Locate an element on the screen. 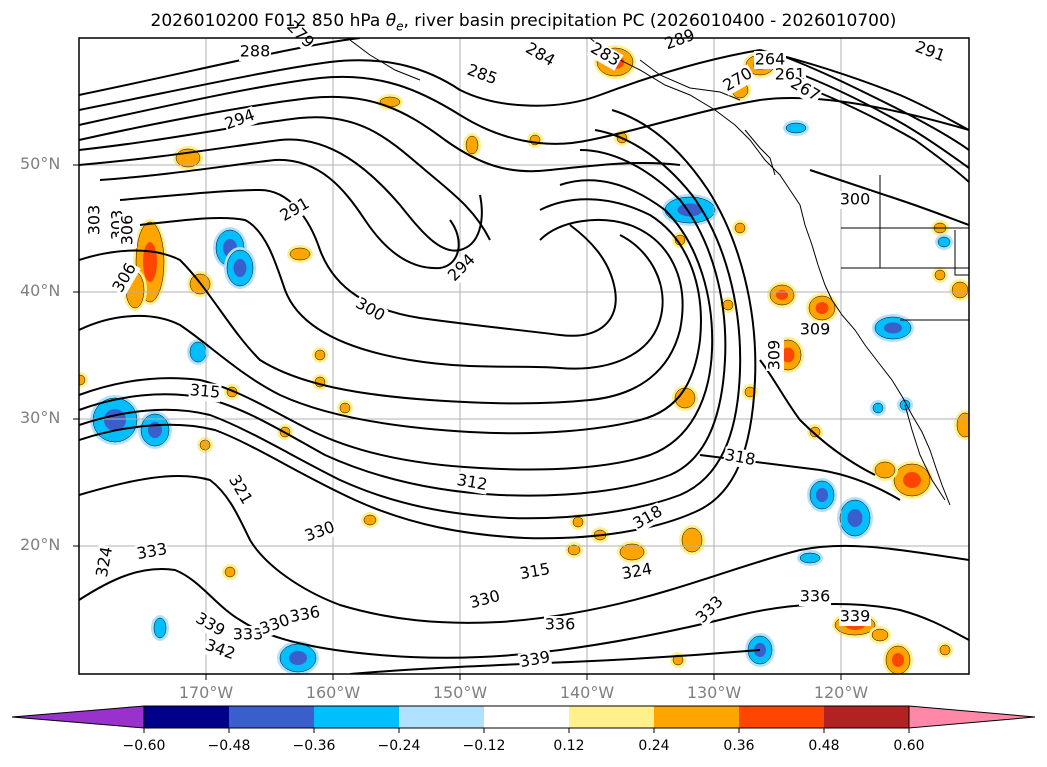 The image size is (1047, 767). lon-label-130w: 130°W is located at coordinates (714, 692).